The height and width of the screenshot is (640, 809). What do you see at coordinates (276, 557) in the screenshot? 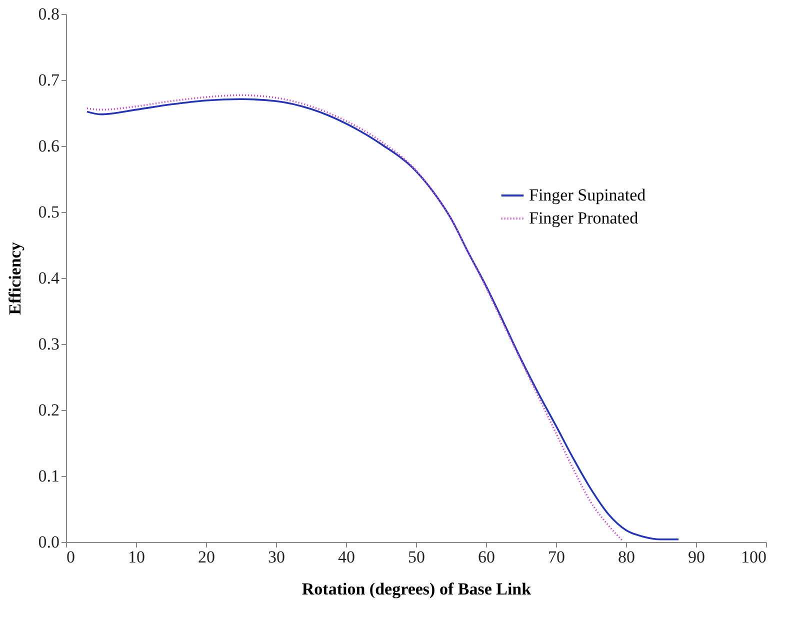
I see `x-tick-label: 30` at bounding box center [276, 557].